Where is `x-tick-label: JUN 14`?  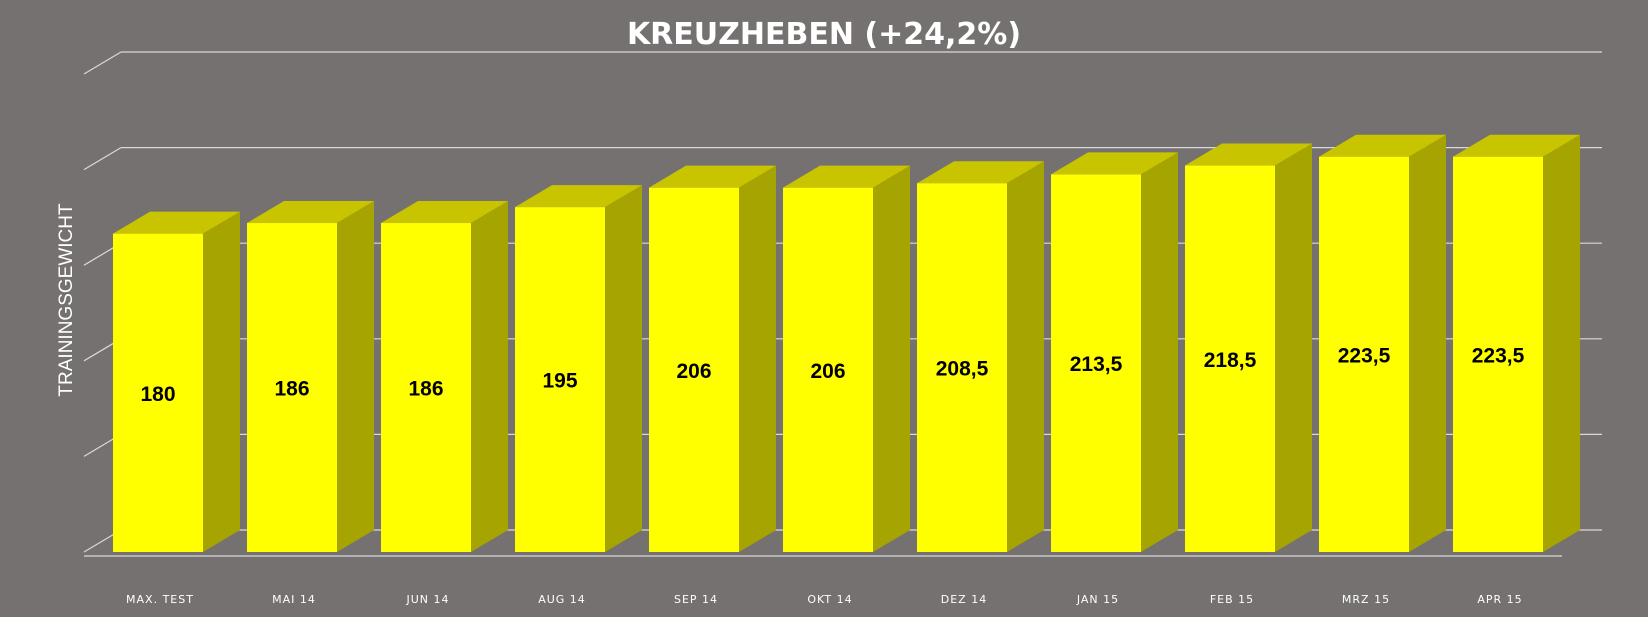 x-tick-label: JUN 14 is located at coordinates (427, 599).